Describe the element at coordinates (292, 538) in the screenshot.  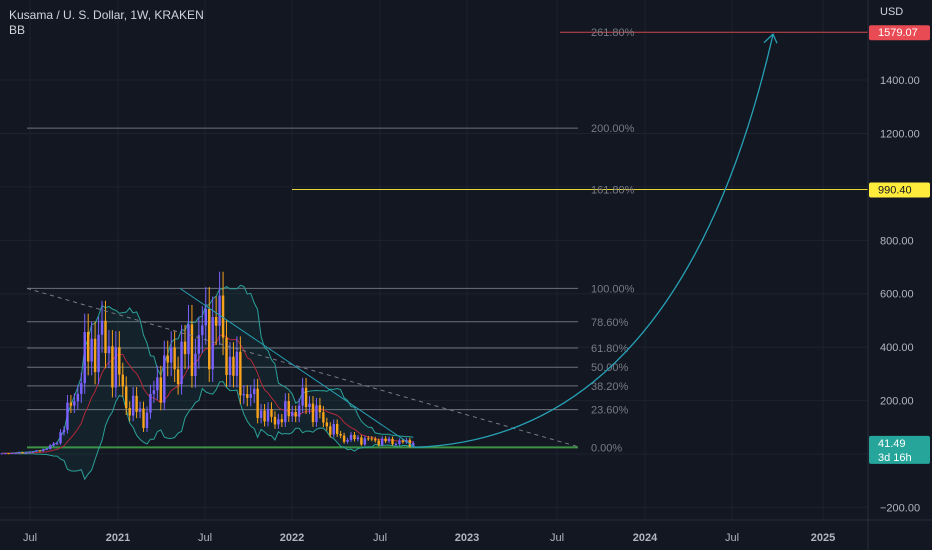
I see `time-tick-label: 2022` at that location.